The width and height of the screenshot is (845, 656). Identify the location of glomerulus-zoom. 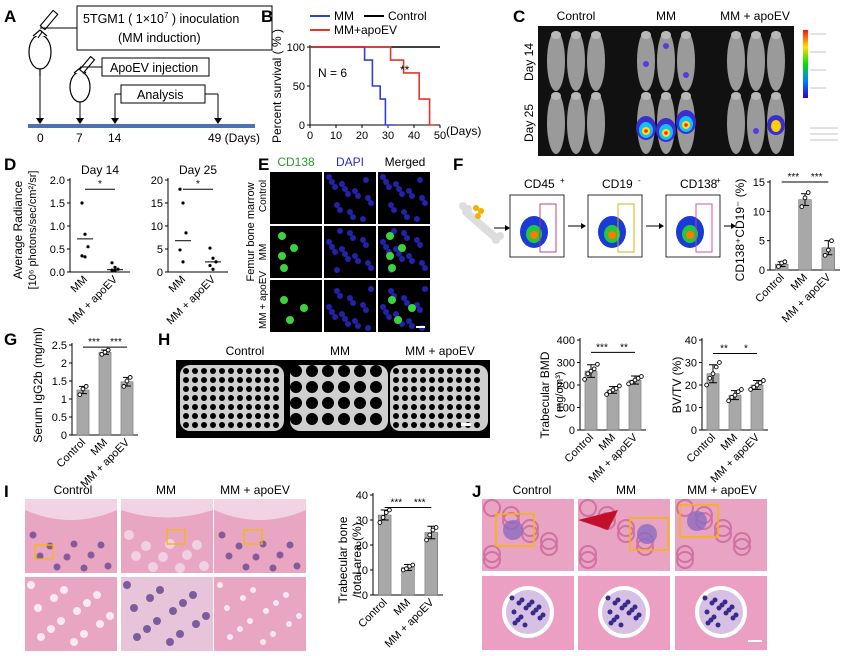
(528, 612).